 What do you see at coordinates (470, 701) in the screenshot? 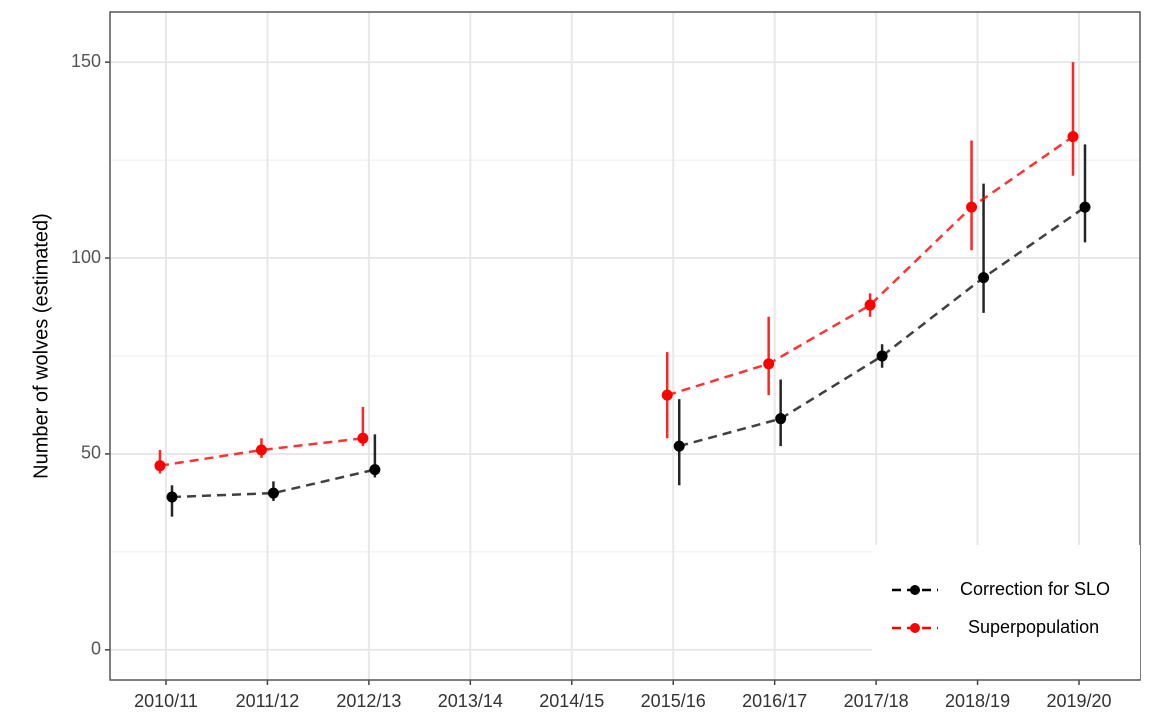
I see `x-tick-label: 2013/14` at bounding box center [470, 701].